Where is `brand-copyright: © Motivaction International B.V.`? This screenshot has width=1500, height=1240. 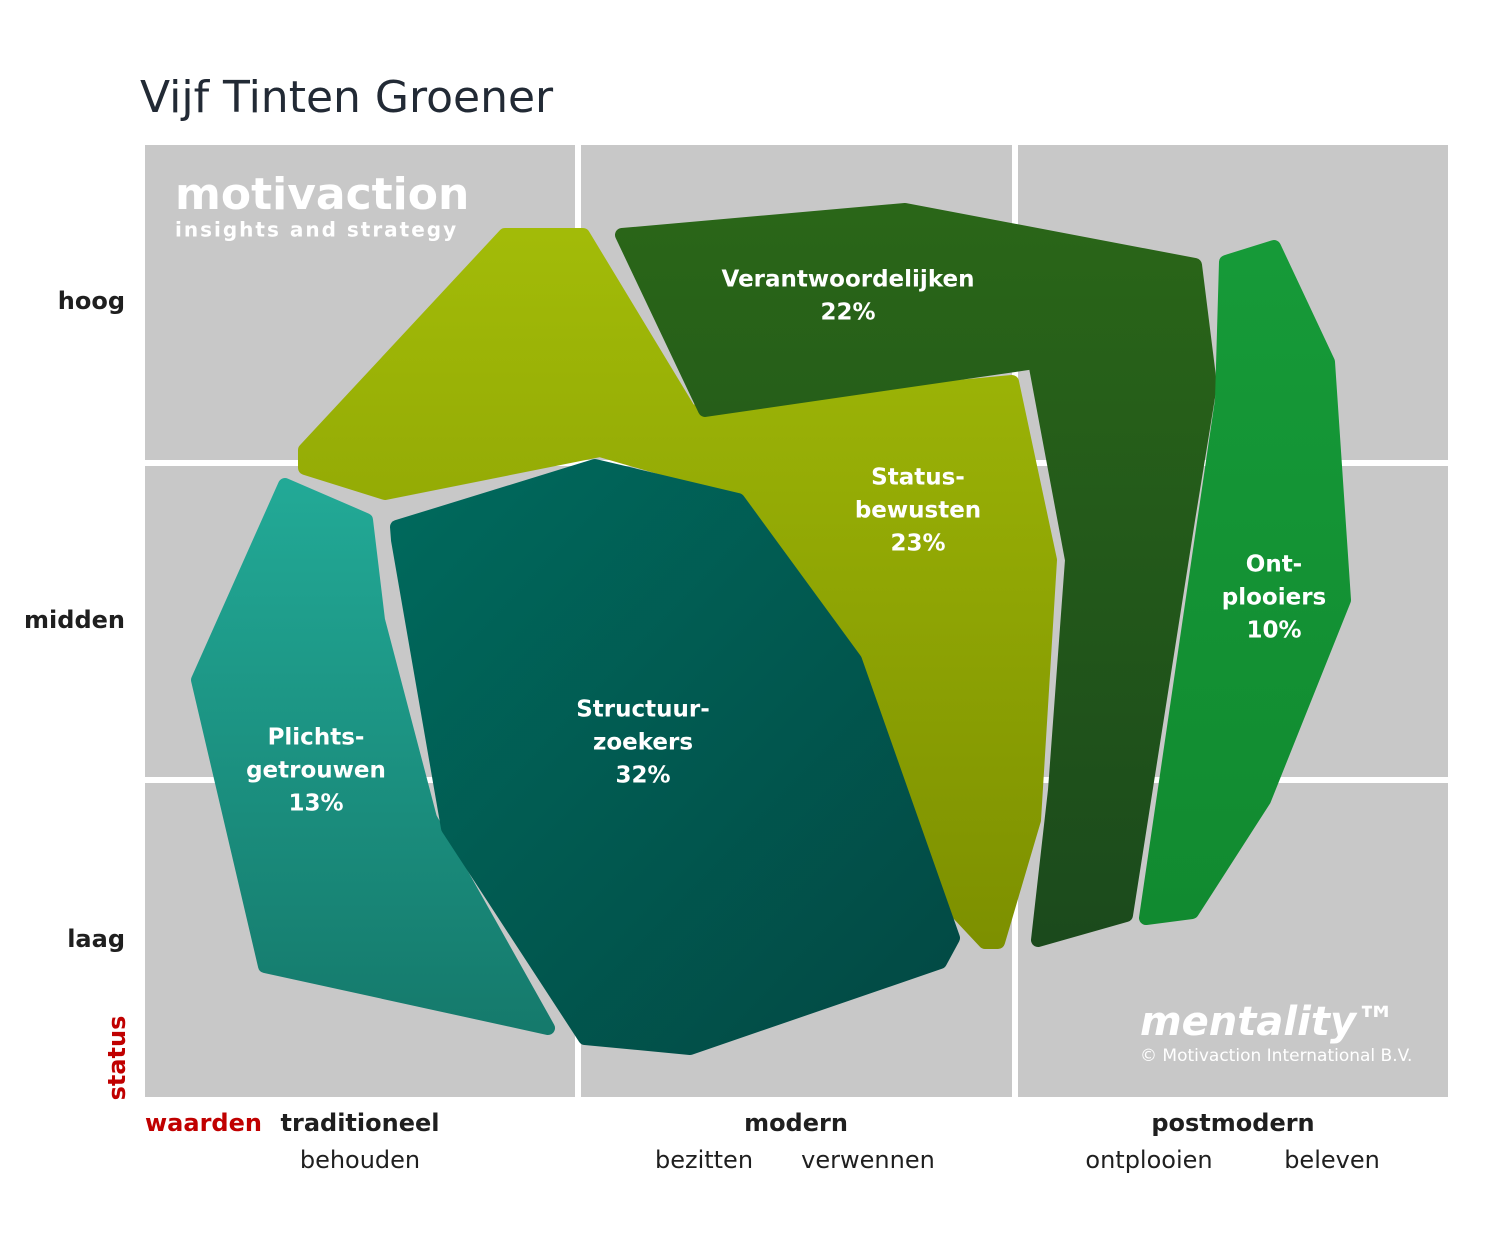 brand-copyright: © Motivaction International B.V. is located at coordinates (1276, 1056).